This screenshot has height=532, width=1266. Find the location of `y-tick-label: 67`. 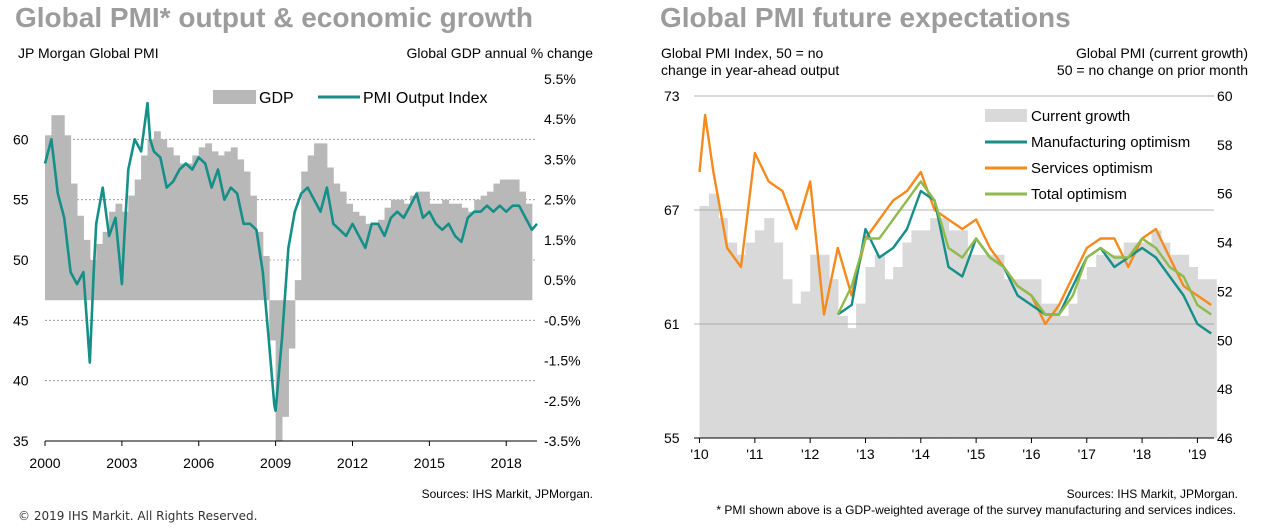

y-tick-label: 67 is located at coordinates (672, 210).